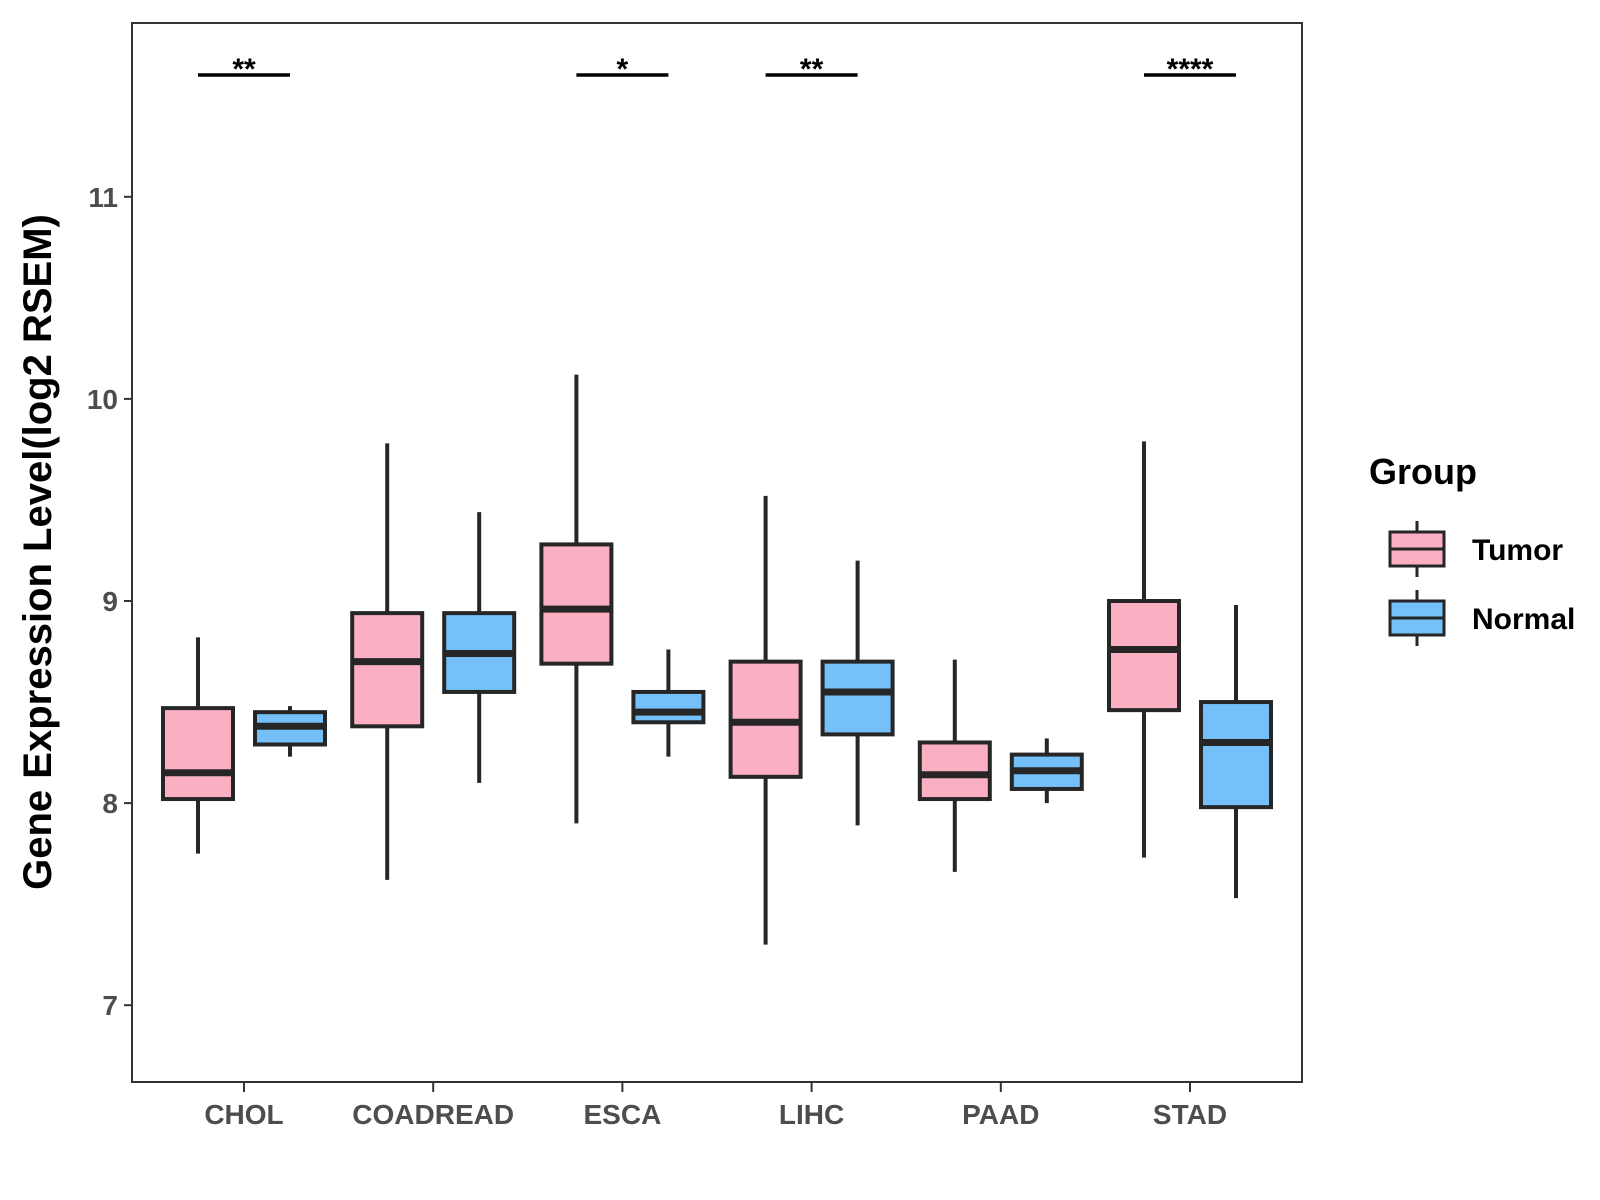  I want to click on significance-label: *, so click(623, 69).